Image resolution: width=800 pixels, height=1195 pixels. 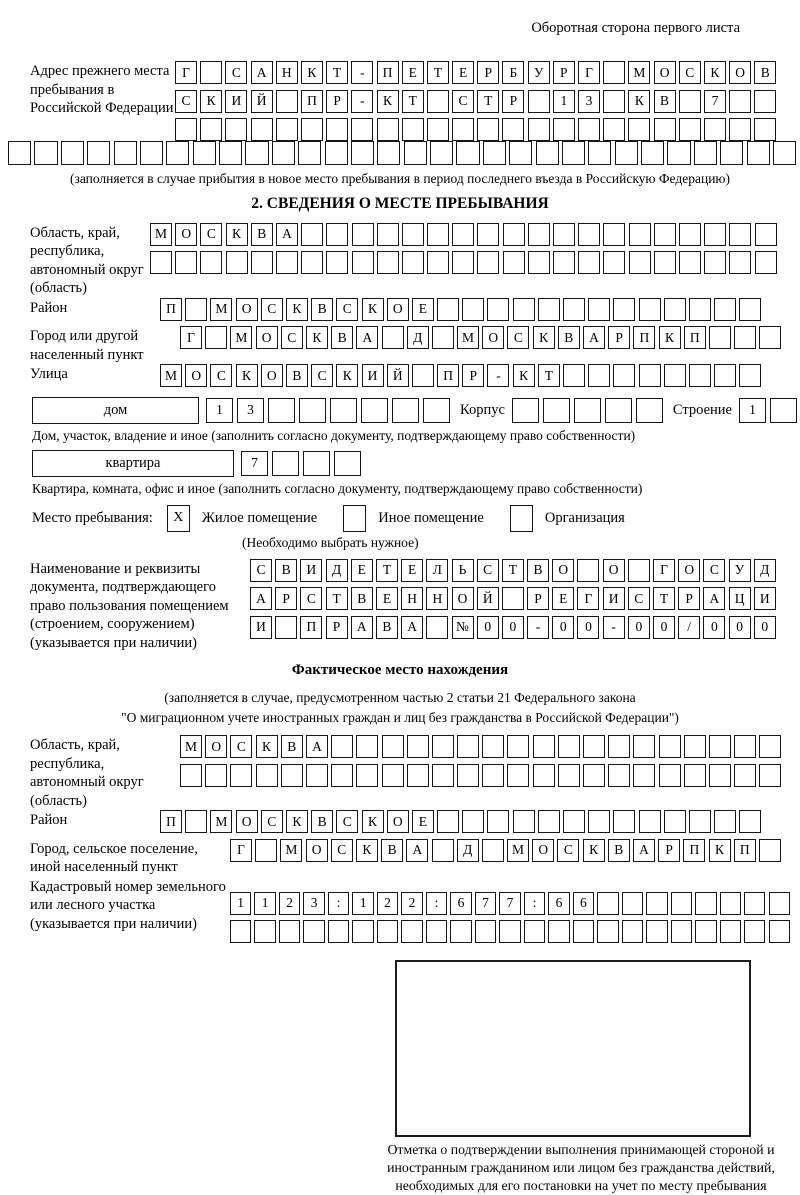 What do you see at coordinates (412, 903) in the screenshot?
I see `char-box: 2` at bounding box center [412, 903].